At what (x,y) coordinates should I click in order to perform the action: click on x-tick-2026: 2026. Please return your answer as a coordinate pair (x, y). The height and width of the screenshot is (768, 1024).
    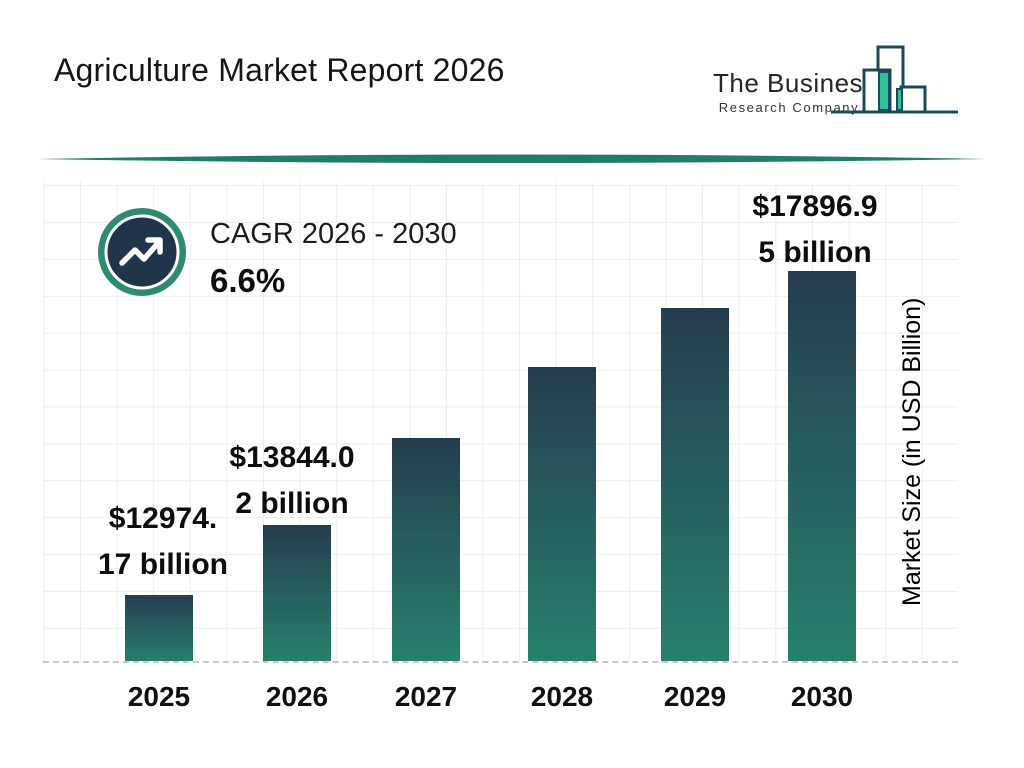
    Looking at the image, I should click on (297, 696).